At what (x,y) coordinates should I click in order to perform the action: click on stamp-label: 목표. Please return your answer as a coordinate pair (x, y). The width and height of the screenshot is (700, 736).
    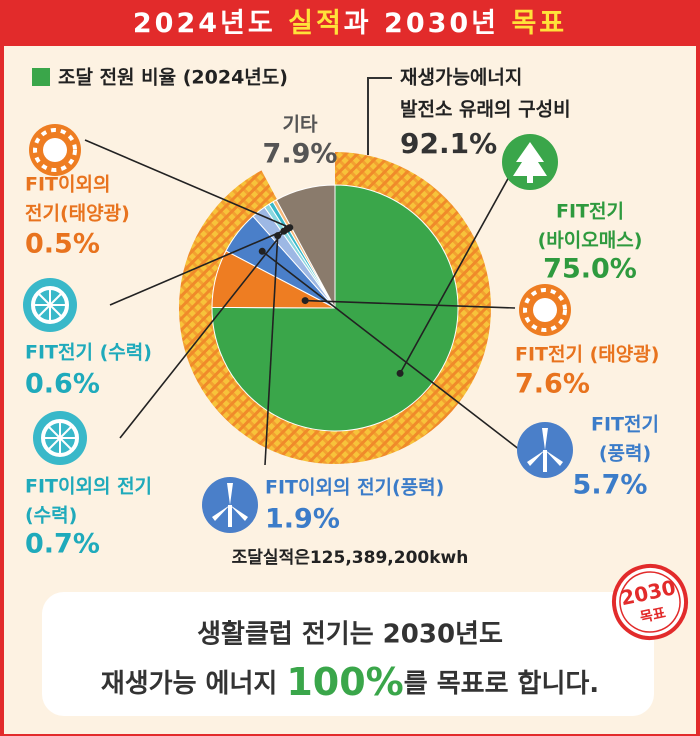
    Looking at the image, I should click on (653, 615).